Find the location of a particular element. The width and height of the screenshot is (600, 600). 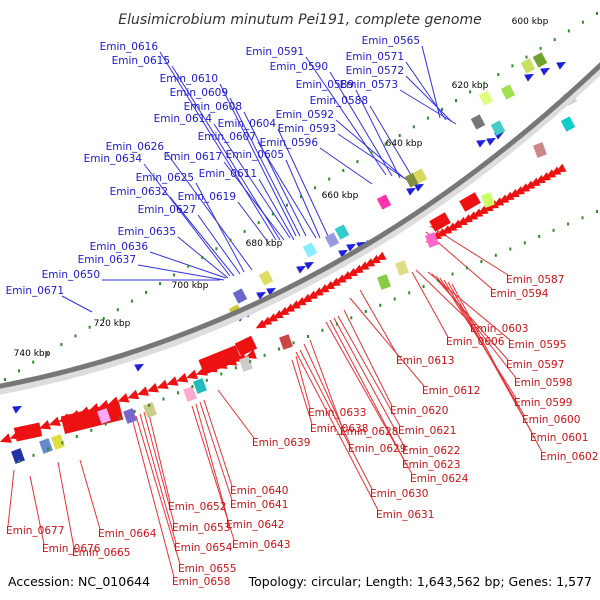

gene-label-forward: Emin_0588 is located at coordinates (339, 101).